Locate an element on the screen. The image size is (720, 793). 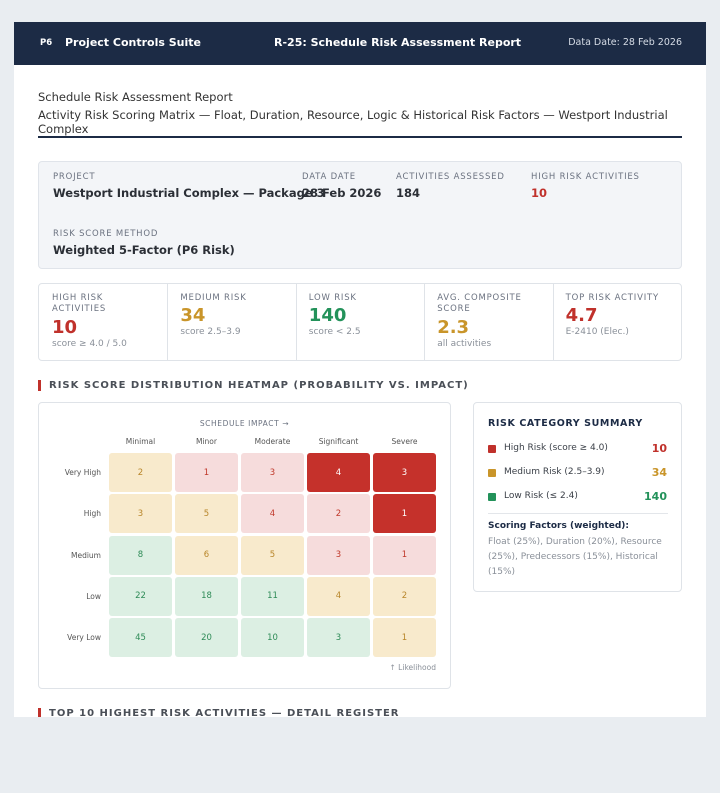
kpi-label: LOW RISK is located at coordinates (332, 298).